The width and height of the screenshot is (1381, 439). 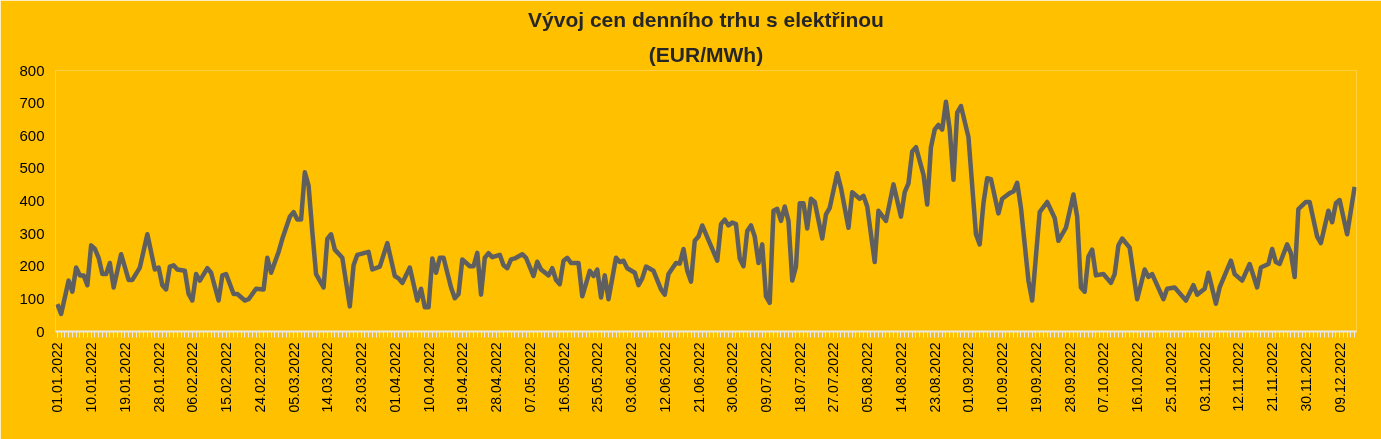 I want to click on x-tick-label: 05.03.2022, so click(x=293, y=377).